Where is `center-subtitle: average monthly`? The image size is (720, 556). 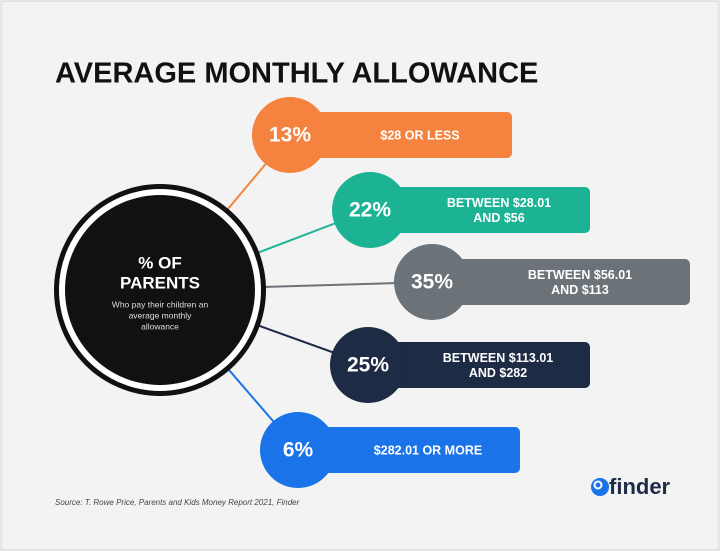
center-subtitle: average monthly is located at coordinates (161, 315).